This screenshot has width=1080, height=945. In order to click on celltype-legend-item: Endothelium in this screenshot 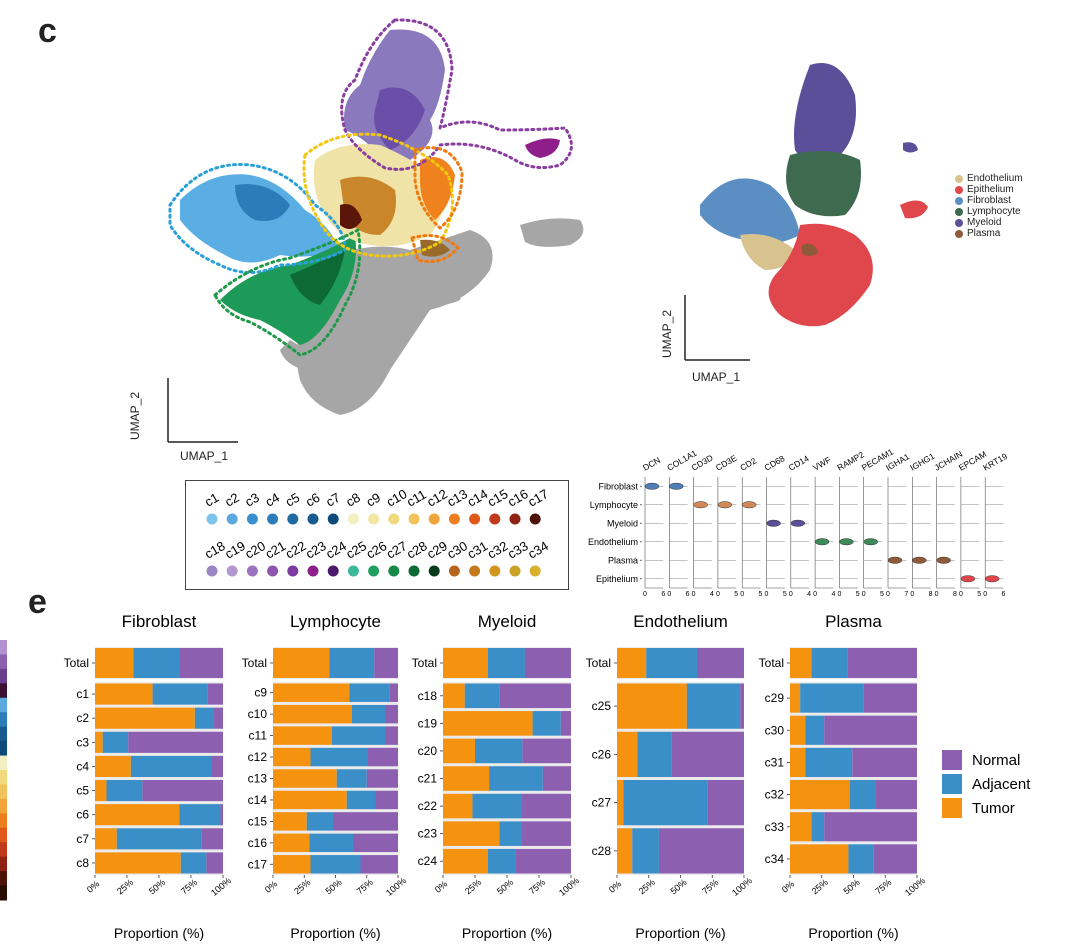, I will do `click(989, 178)`.